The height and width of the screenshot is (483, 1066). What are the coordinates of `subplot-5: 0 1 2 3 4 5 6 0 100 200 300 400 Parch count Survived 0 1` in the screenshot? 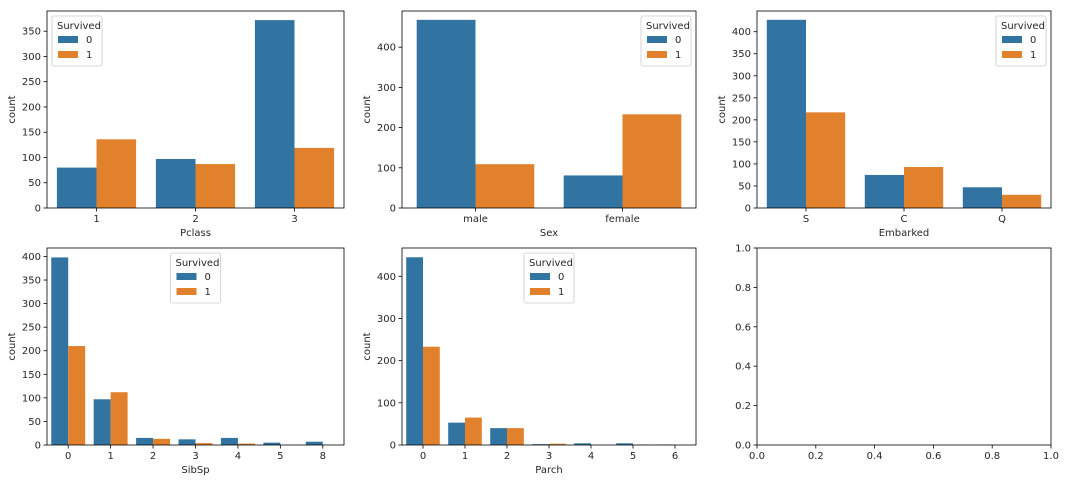 It's located at (529, 361).